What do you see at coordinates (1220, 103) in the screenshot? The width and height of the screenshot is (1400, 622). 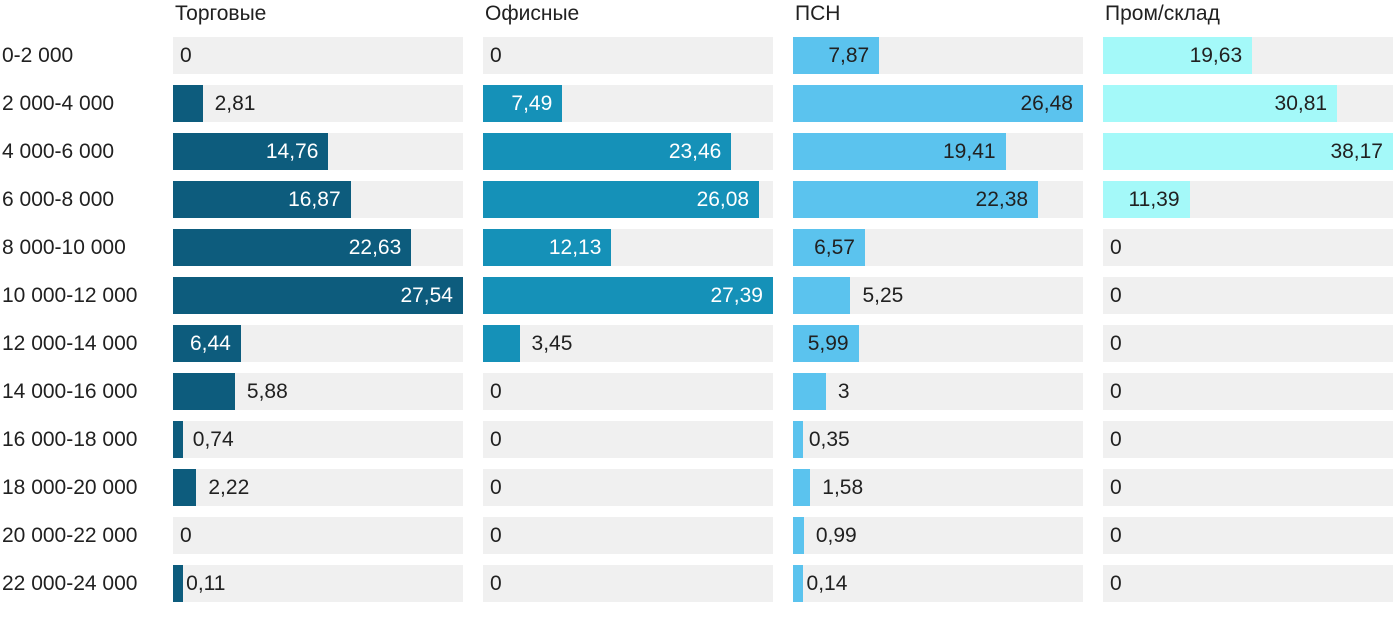 I see `bar: 30,81` at bounding box center [1220, 103].